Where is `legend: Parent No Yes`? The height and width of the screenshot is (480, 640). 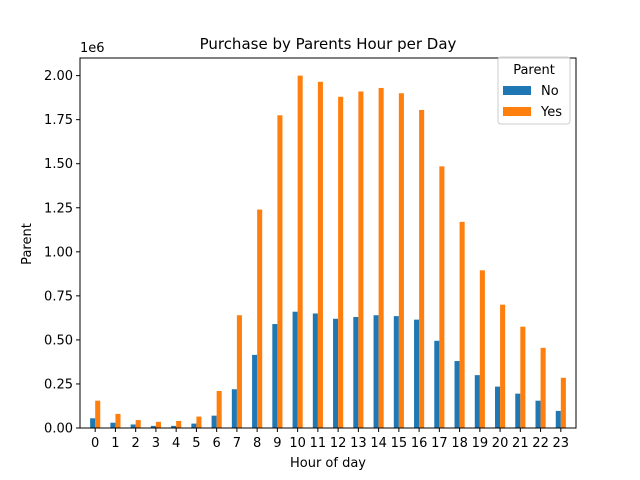 legend: Parent No Yes is located at coordinates (534, 90).